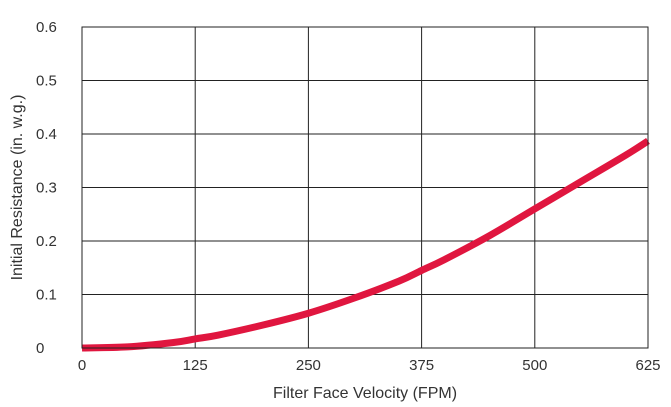 The height and width of the screenshot is (407, 671). Describe the element at coordinates (46, 134) in the screenshot. I see `y-tick-label: 0.4` at that location.